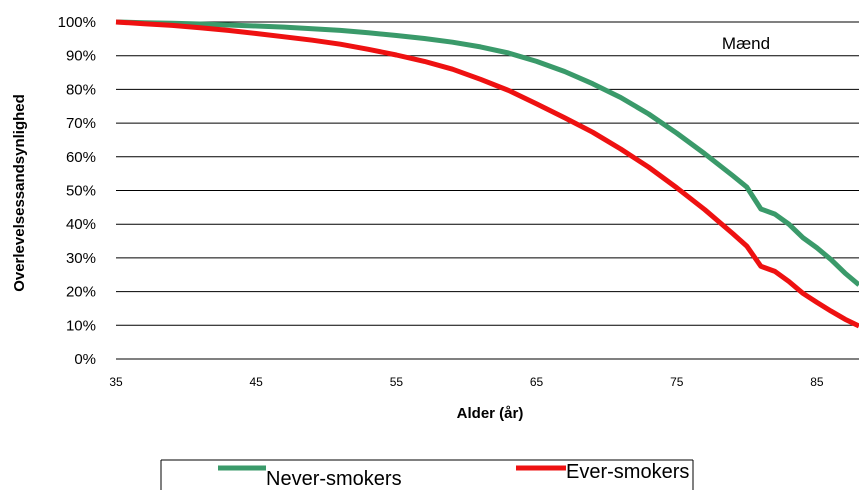 This screenshot has width=859, height=490. What do you see at coordinates (677, 382) in the screenshot?
I see `x-tick-label: 75` at bounding box center [677, 382].